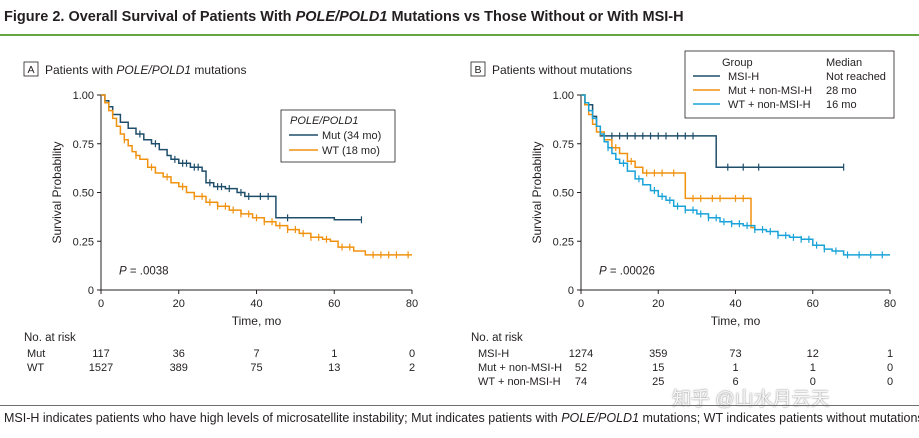  What do you see at coordinates (537, 192) in the screenshot?
I see `panel-b-ylabel: Survival Probability` at bounding box center [537, 192].